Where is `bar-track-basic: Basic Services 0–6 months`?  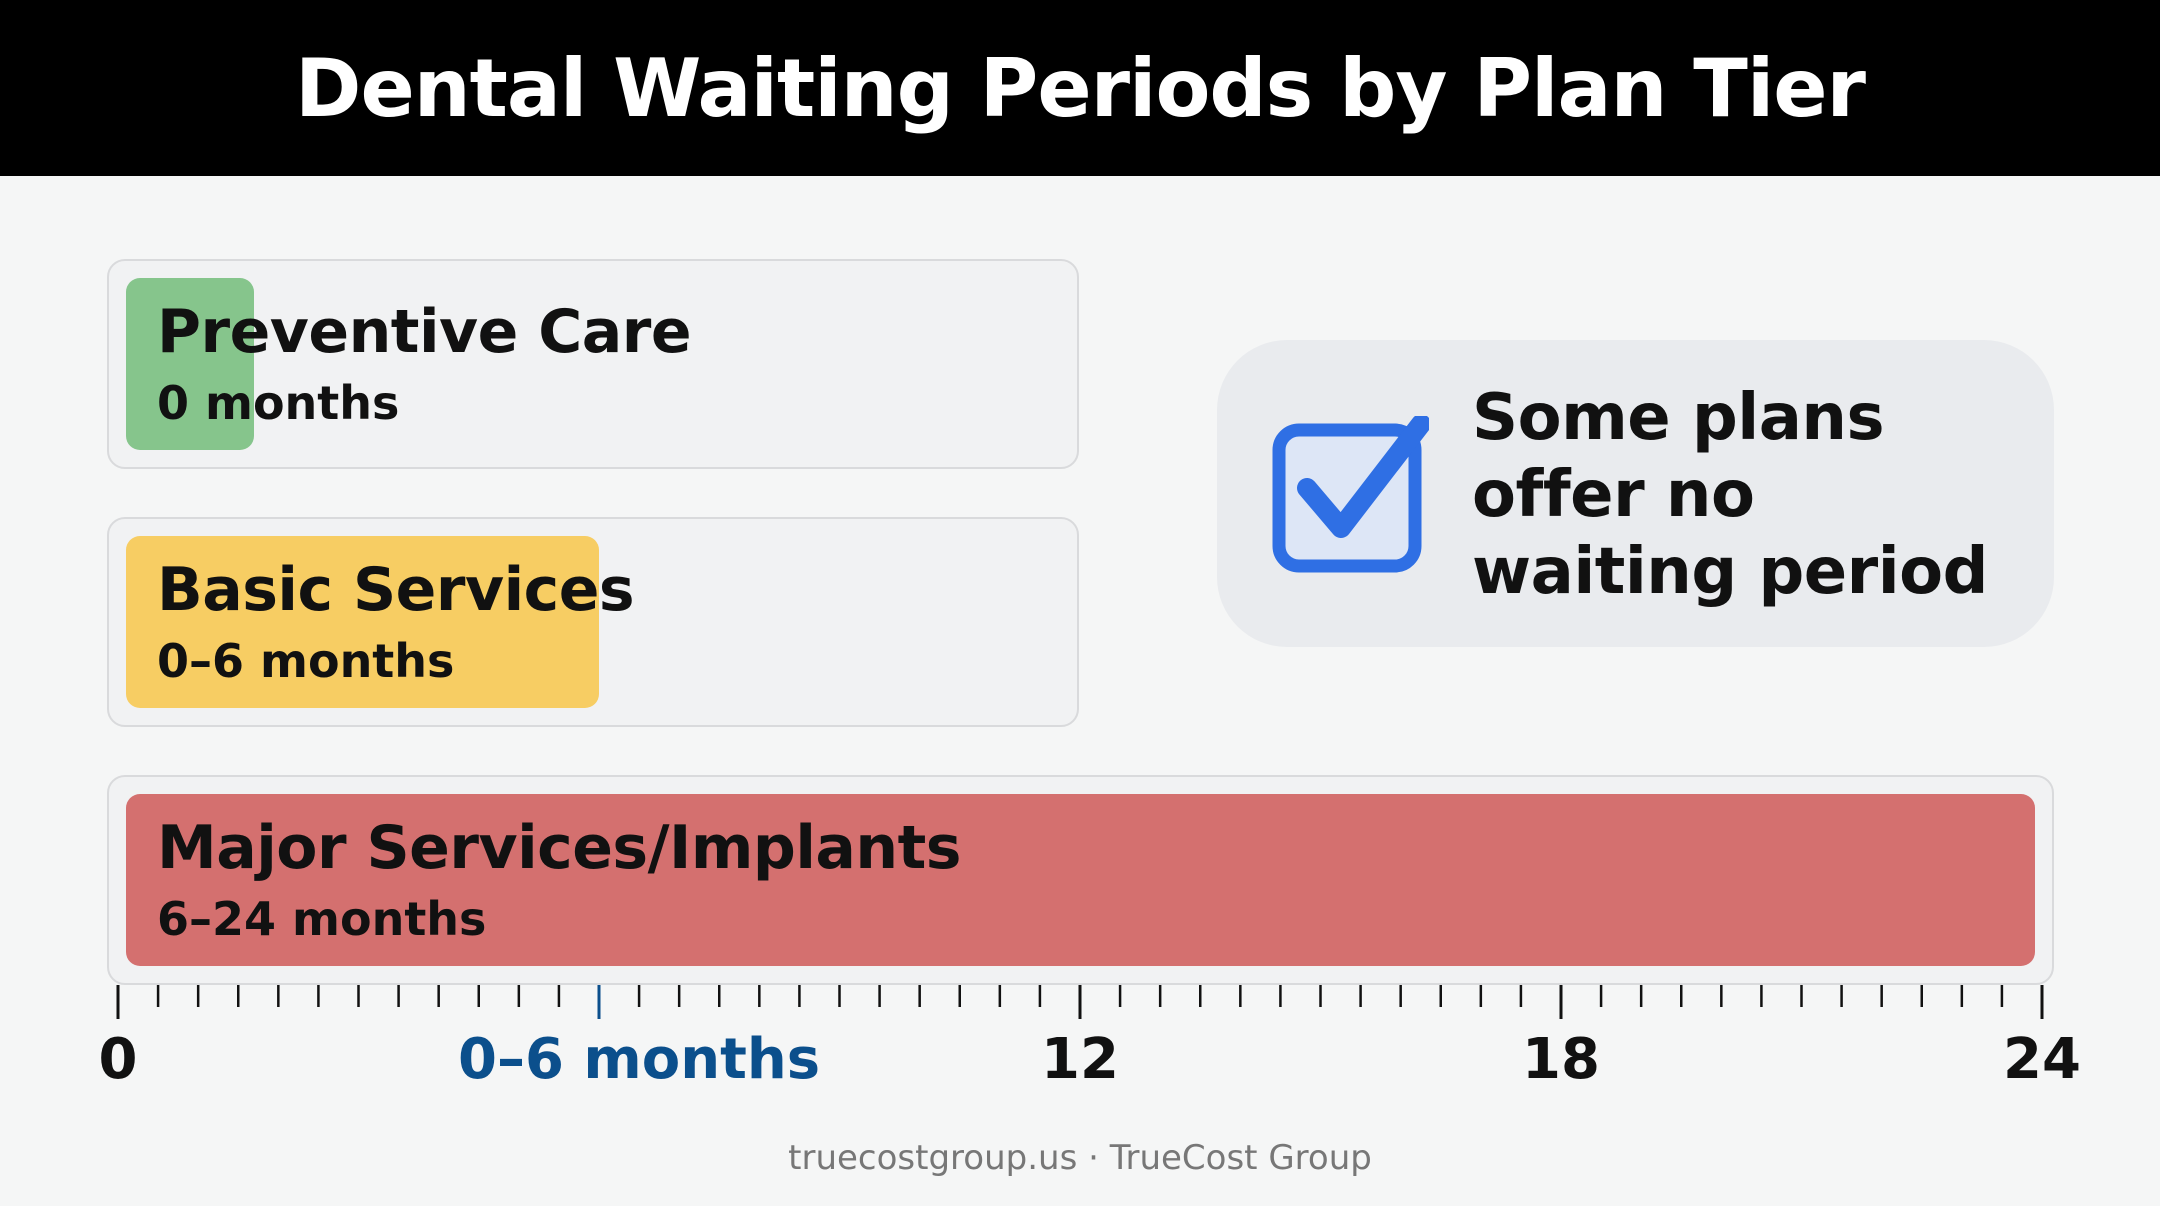 bar-track-basic: Basic Services 0–6 months is located at coordinates (593, 622).